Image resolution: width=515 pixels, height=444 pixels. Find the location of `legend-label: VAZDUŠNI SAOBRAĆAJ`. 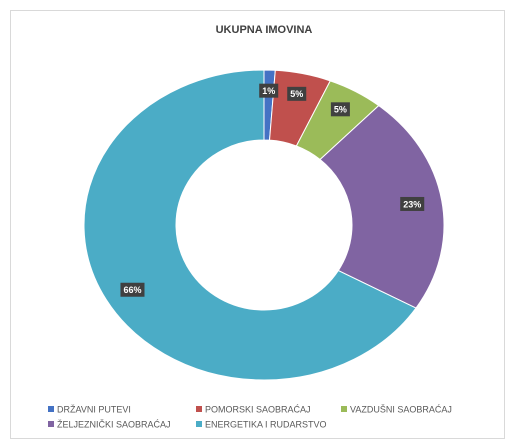

legend-label: VAZDUŠNI SAOBRAĆAJ is located at coordinates (401, 409).